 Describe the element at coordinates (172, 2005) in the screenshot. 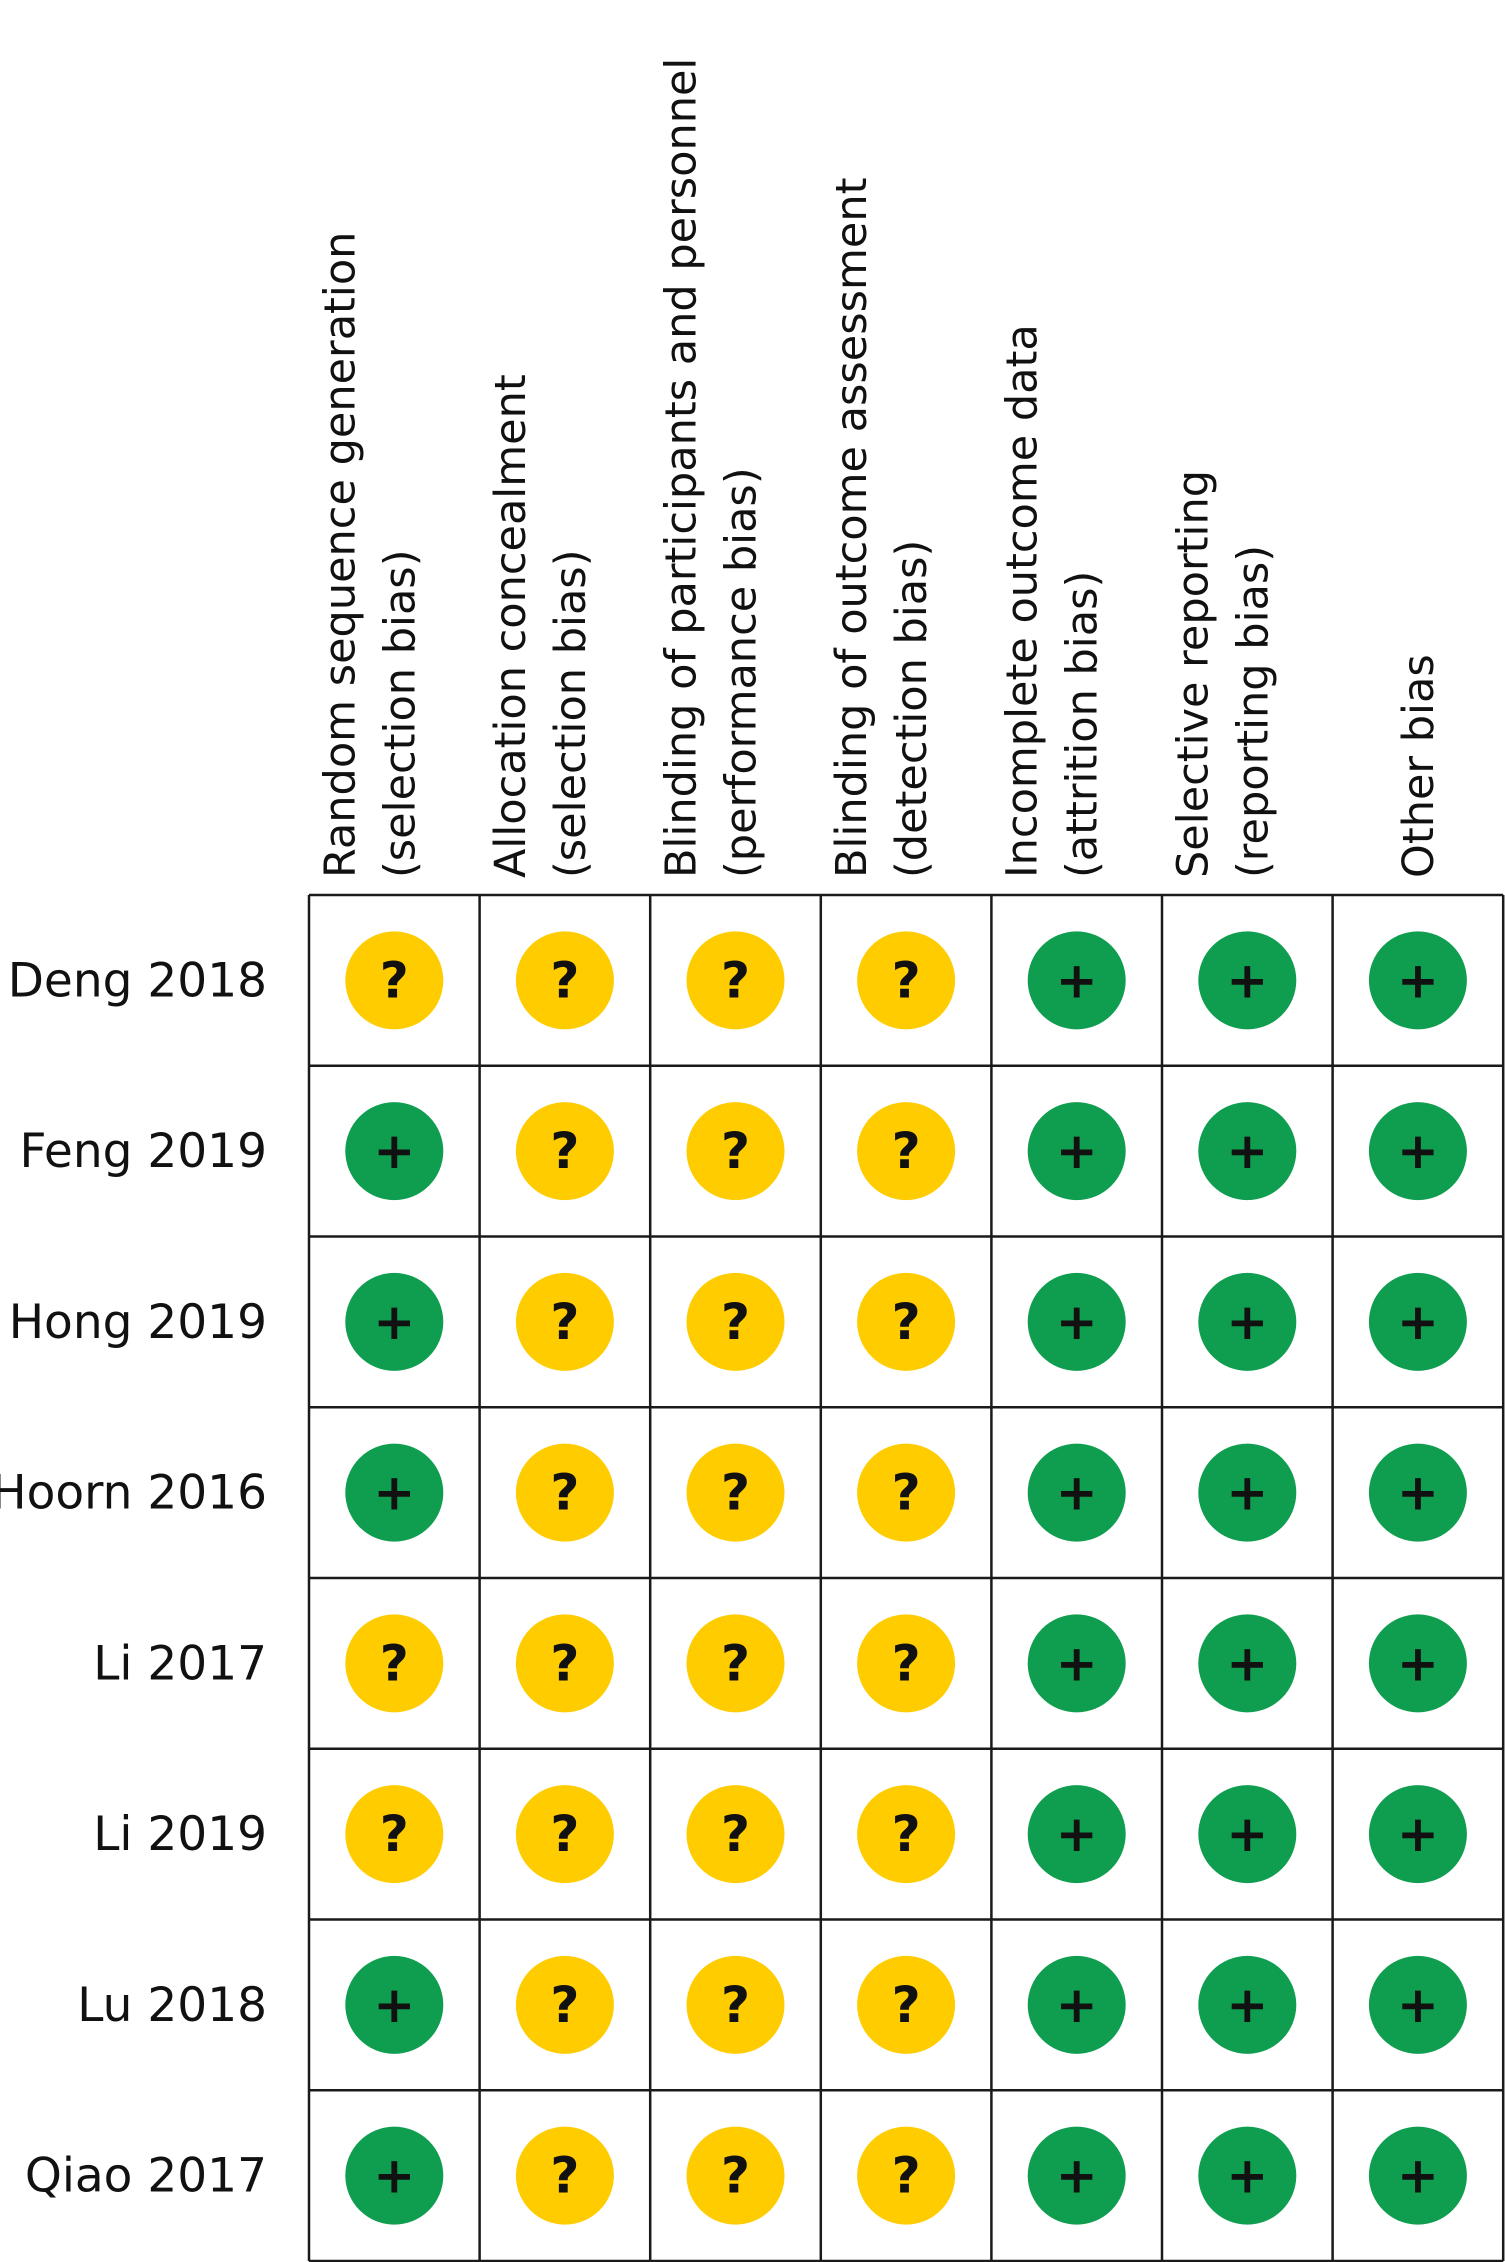

I see `study-label: Lu 2018` at that location.